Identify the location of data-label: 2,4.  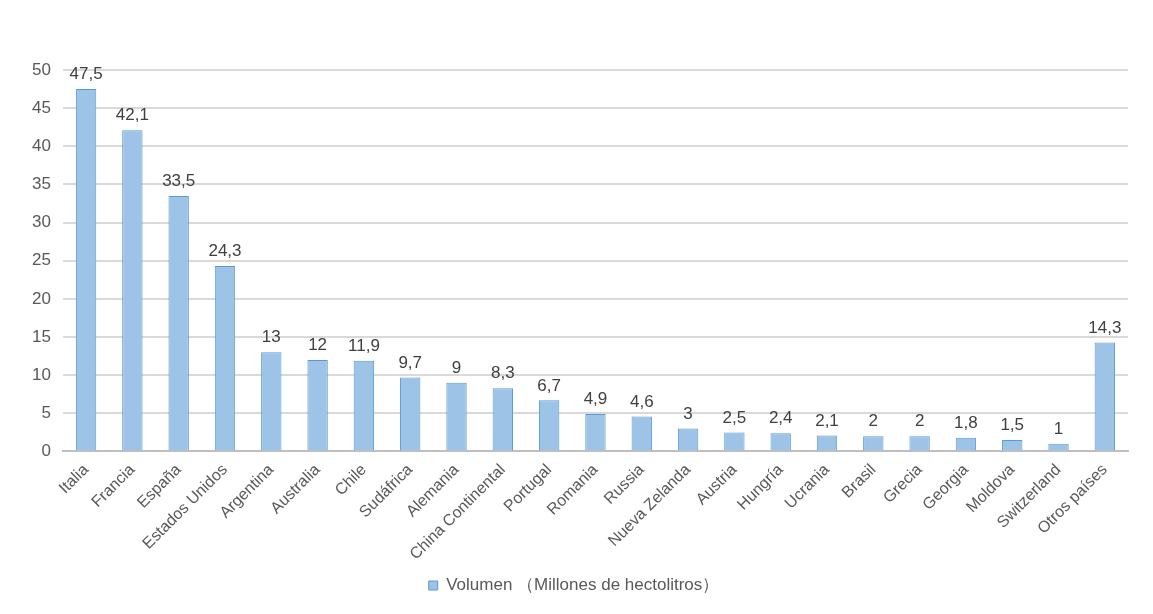
(780, 418).